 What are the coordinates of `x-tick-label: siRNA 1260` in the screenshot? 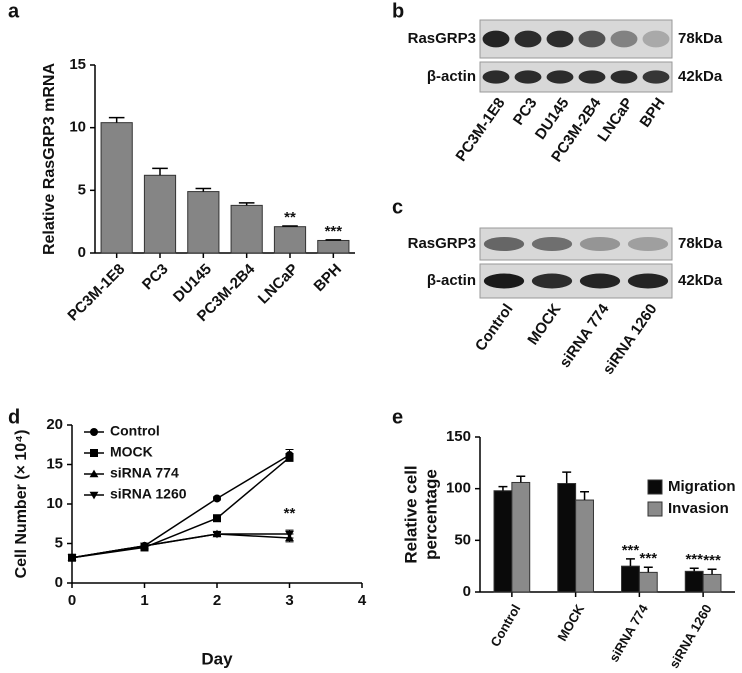 It's located at (690, 636).